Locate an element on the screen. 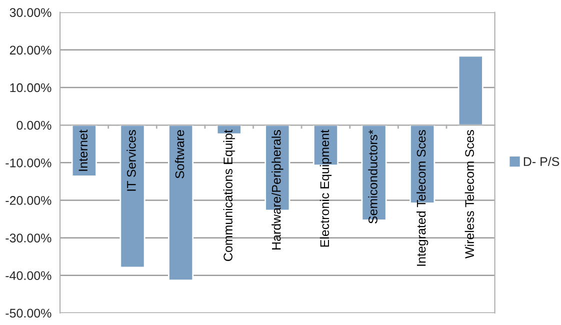 The image size is (561, 325). x-tick-label: Hardware/Peripherals is located at coordinates (278, 190).